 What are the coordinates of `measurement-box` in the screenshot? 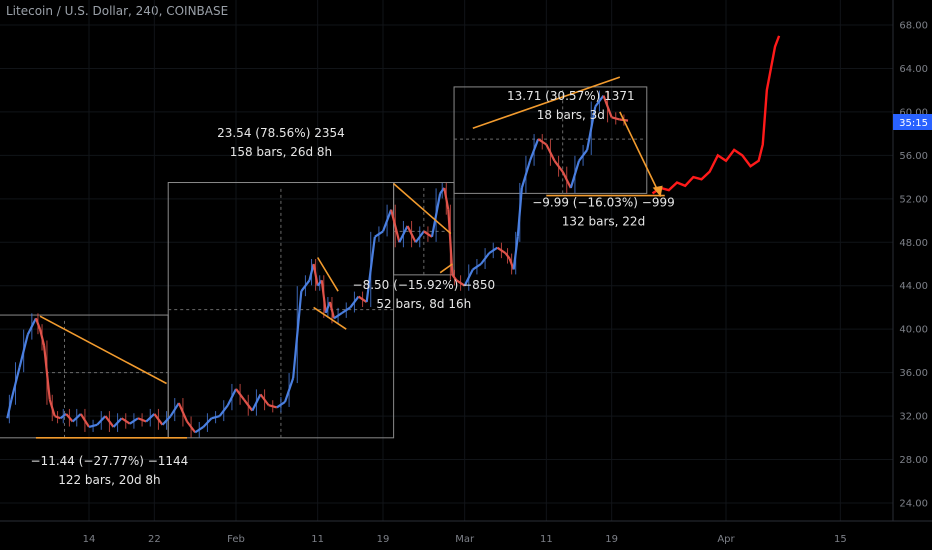 It's located at (550, 140).